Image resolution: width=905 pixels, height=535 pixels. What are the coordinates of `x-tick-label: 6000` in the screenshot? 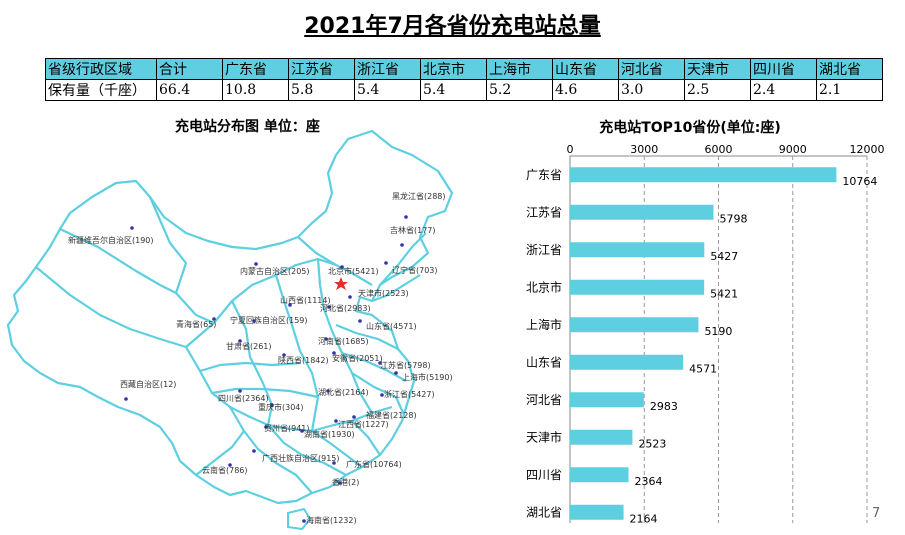 It's located at (719, 149).